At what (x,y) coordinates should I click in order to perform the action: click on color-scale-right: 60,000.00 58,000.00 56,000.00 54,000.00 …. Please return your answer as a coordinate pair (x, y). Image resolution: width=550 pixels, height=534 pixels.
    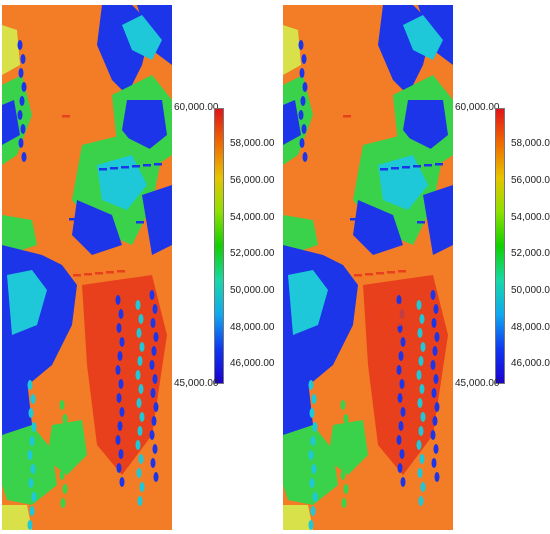
    Looking at the image, I should click on (502, 247).